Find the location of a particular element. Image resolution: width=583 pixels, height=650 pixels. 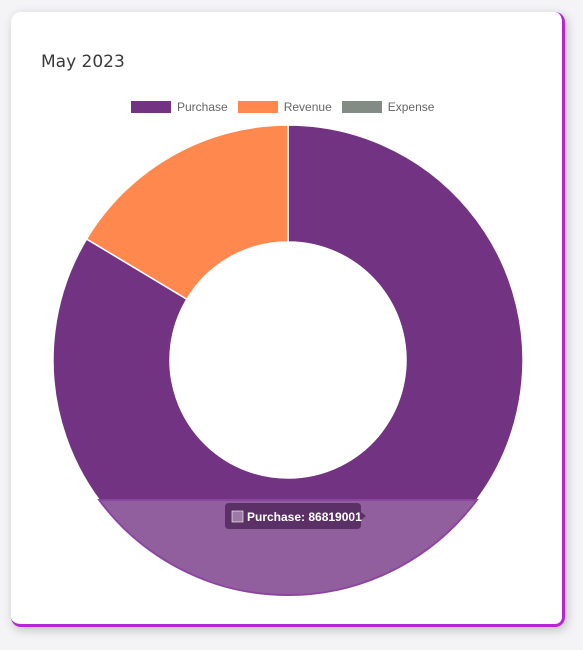

slice-revenue is located at coordinates (187, 212).